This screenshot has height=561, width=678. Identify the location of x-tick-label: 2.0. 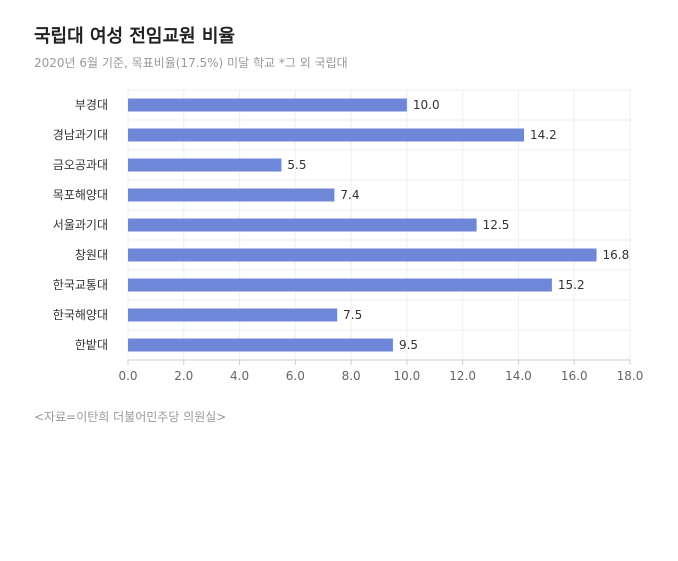
(183, 376).